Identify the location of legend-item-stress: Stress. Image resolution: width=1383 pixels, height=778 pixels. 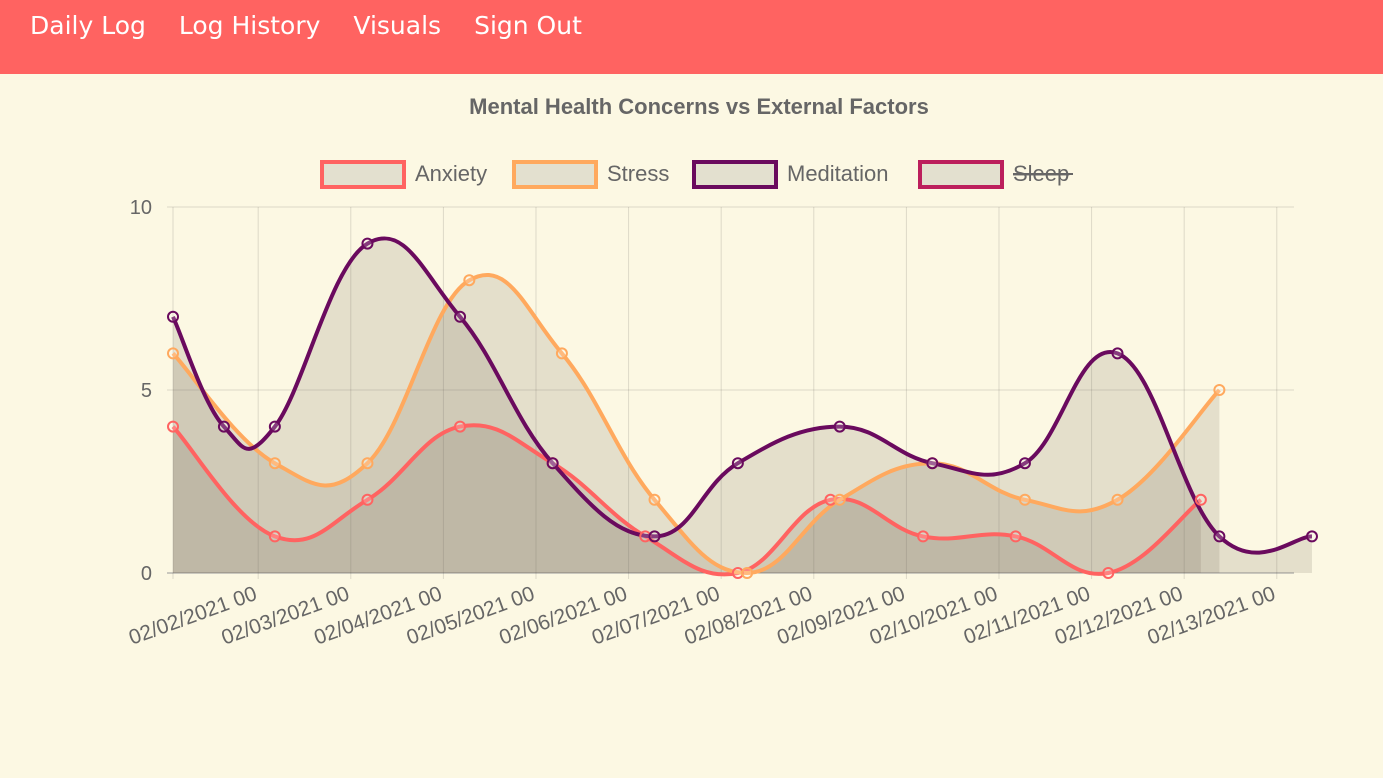
(590, 174).